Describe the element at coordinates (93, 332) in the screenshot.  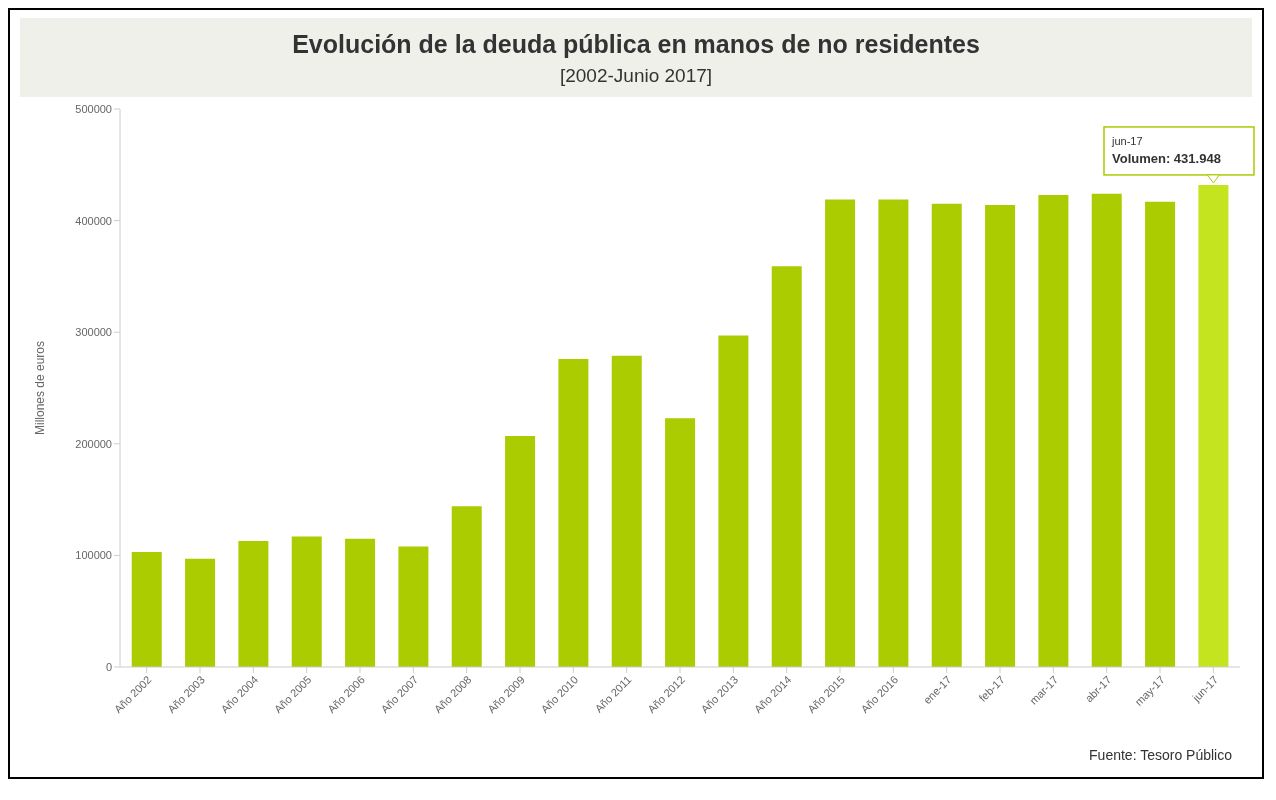
I see `y-tick-label: 300000` at that location.